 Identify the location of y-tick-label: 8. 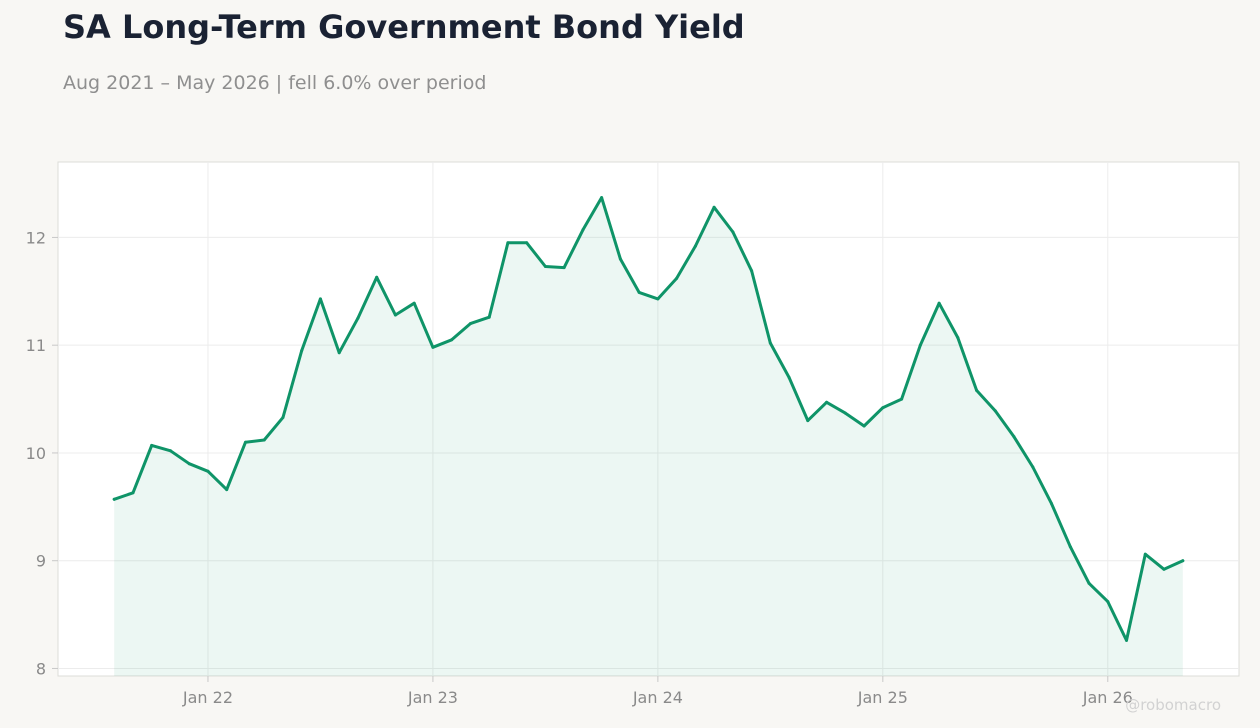
(41, 668).